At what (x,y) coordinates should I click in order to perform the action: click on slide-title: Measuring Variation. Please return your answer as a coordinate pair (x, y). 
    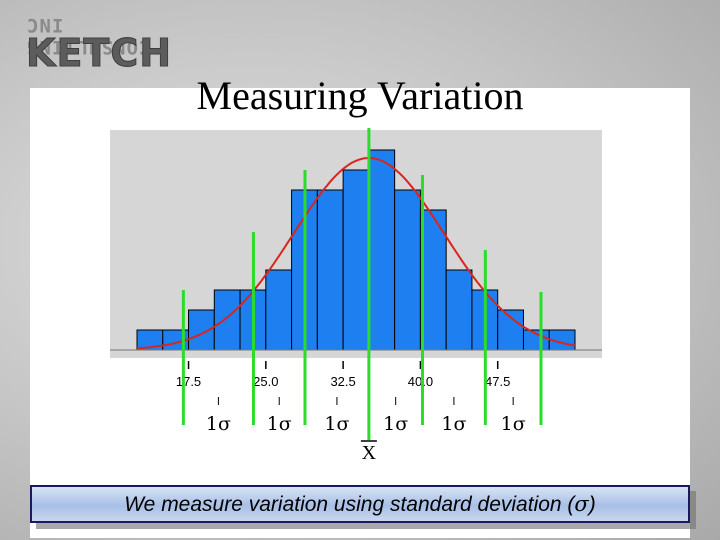
    Looking at the image, I should click on (360, 95).